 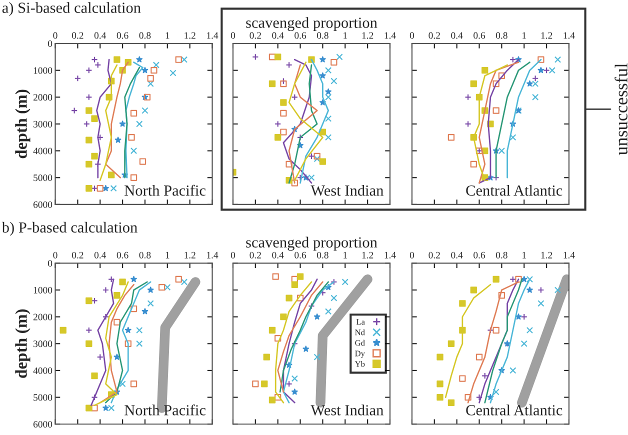 What do you see at coordinates (621, 109) in the screenshot?
I see `text: unsuccessful` at bounding box center [621, 109].